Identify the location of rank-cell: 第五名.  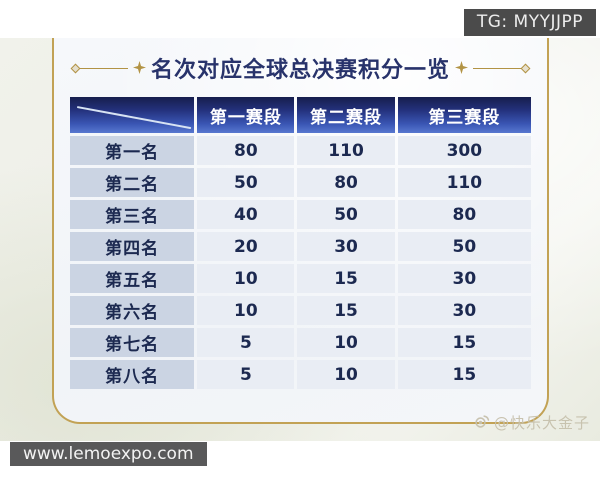
(132, 278).